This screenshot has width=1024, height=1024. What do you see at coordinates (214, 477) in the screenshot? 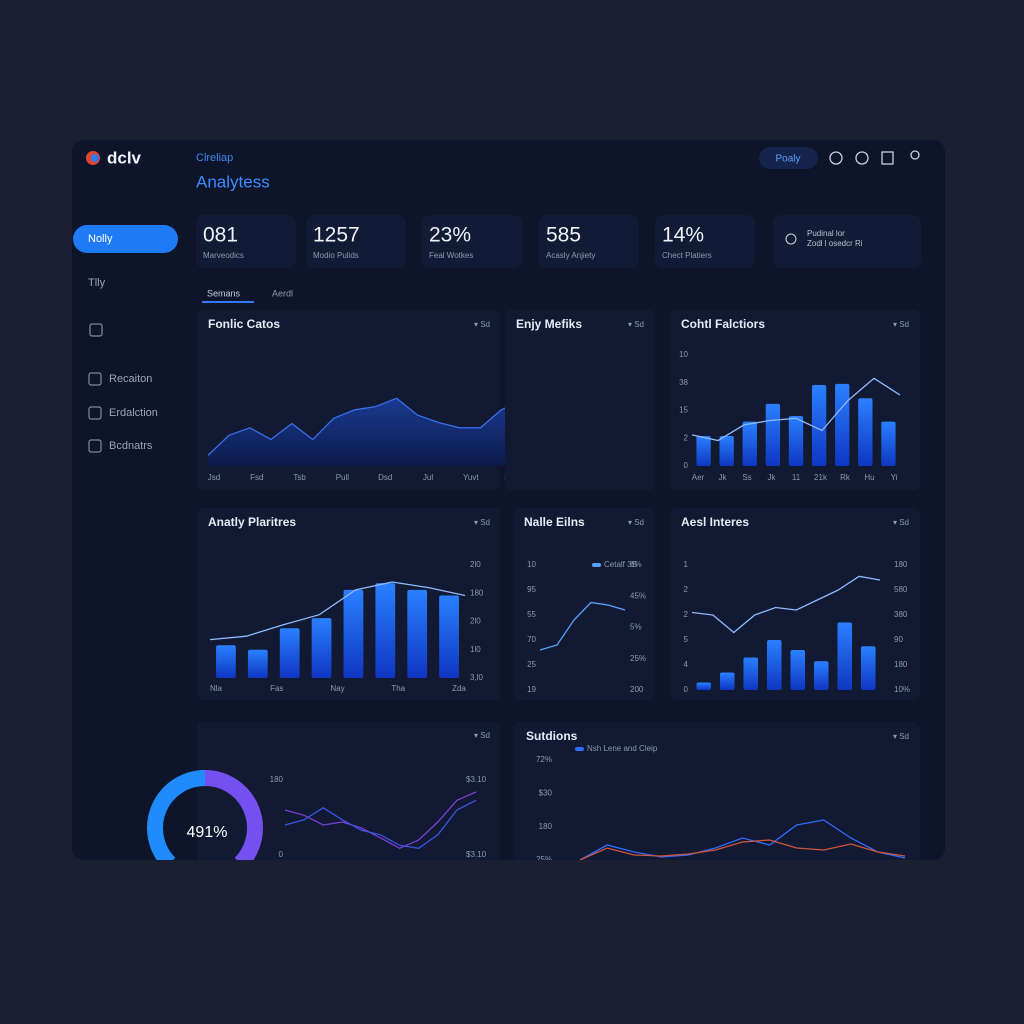
I see `x-tick-label: Jsd` at bounding box center [214, 477].